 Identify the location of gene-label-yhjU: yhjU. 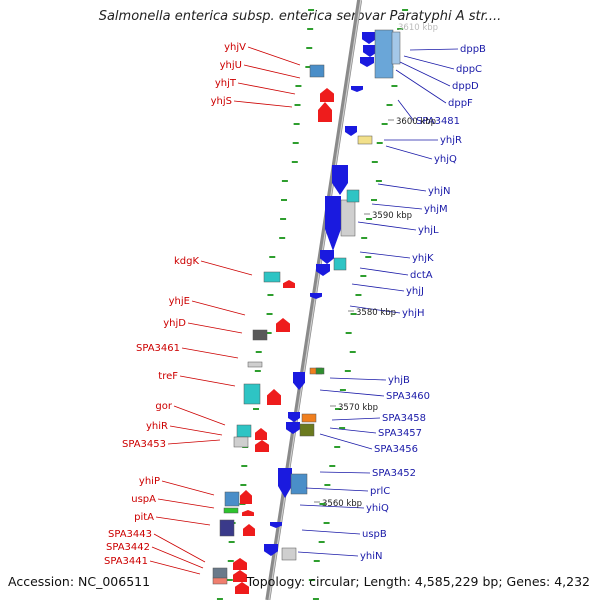
(231, 65).